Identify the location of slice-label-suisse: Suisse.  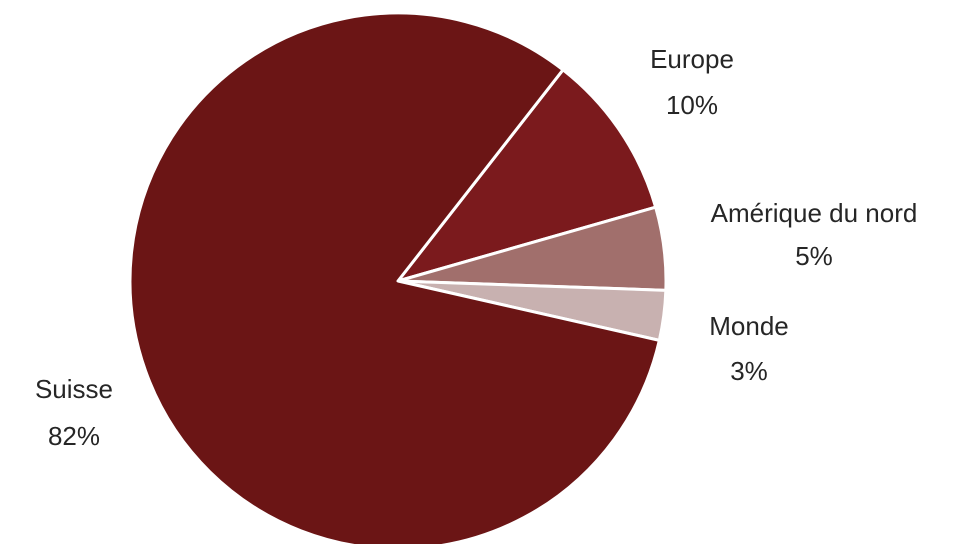
(74, 389).